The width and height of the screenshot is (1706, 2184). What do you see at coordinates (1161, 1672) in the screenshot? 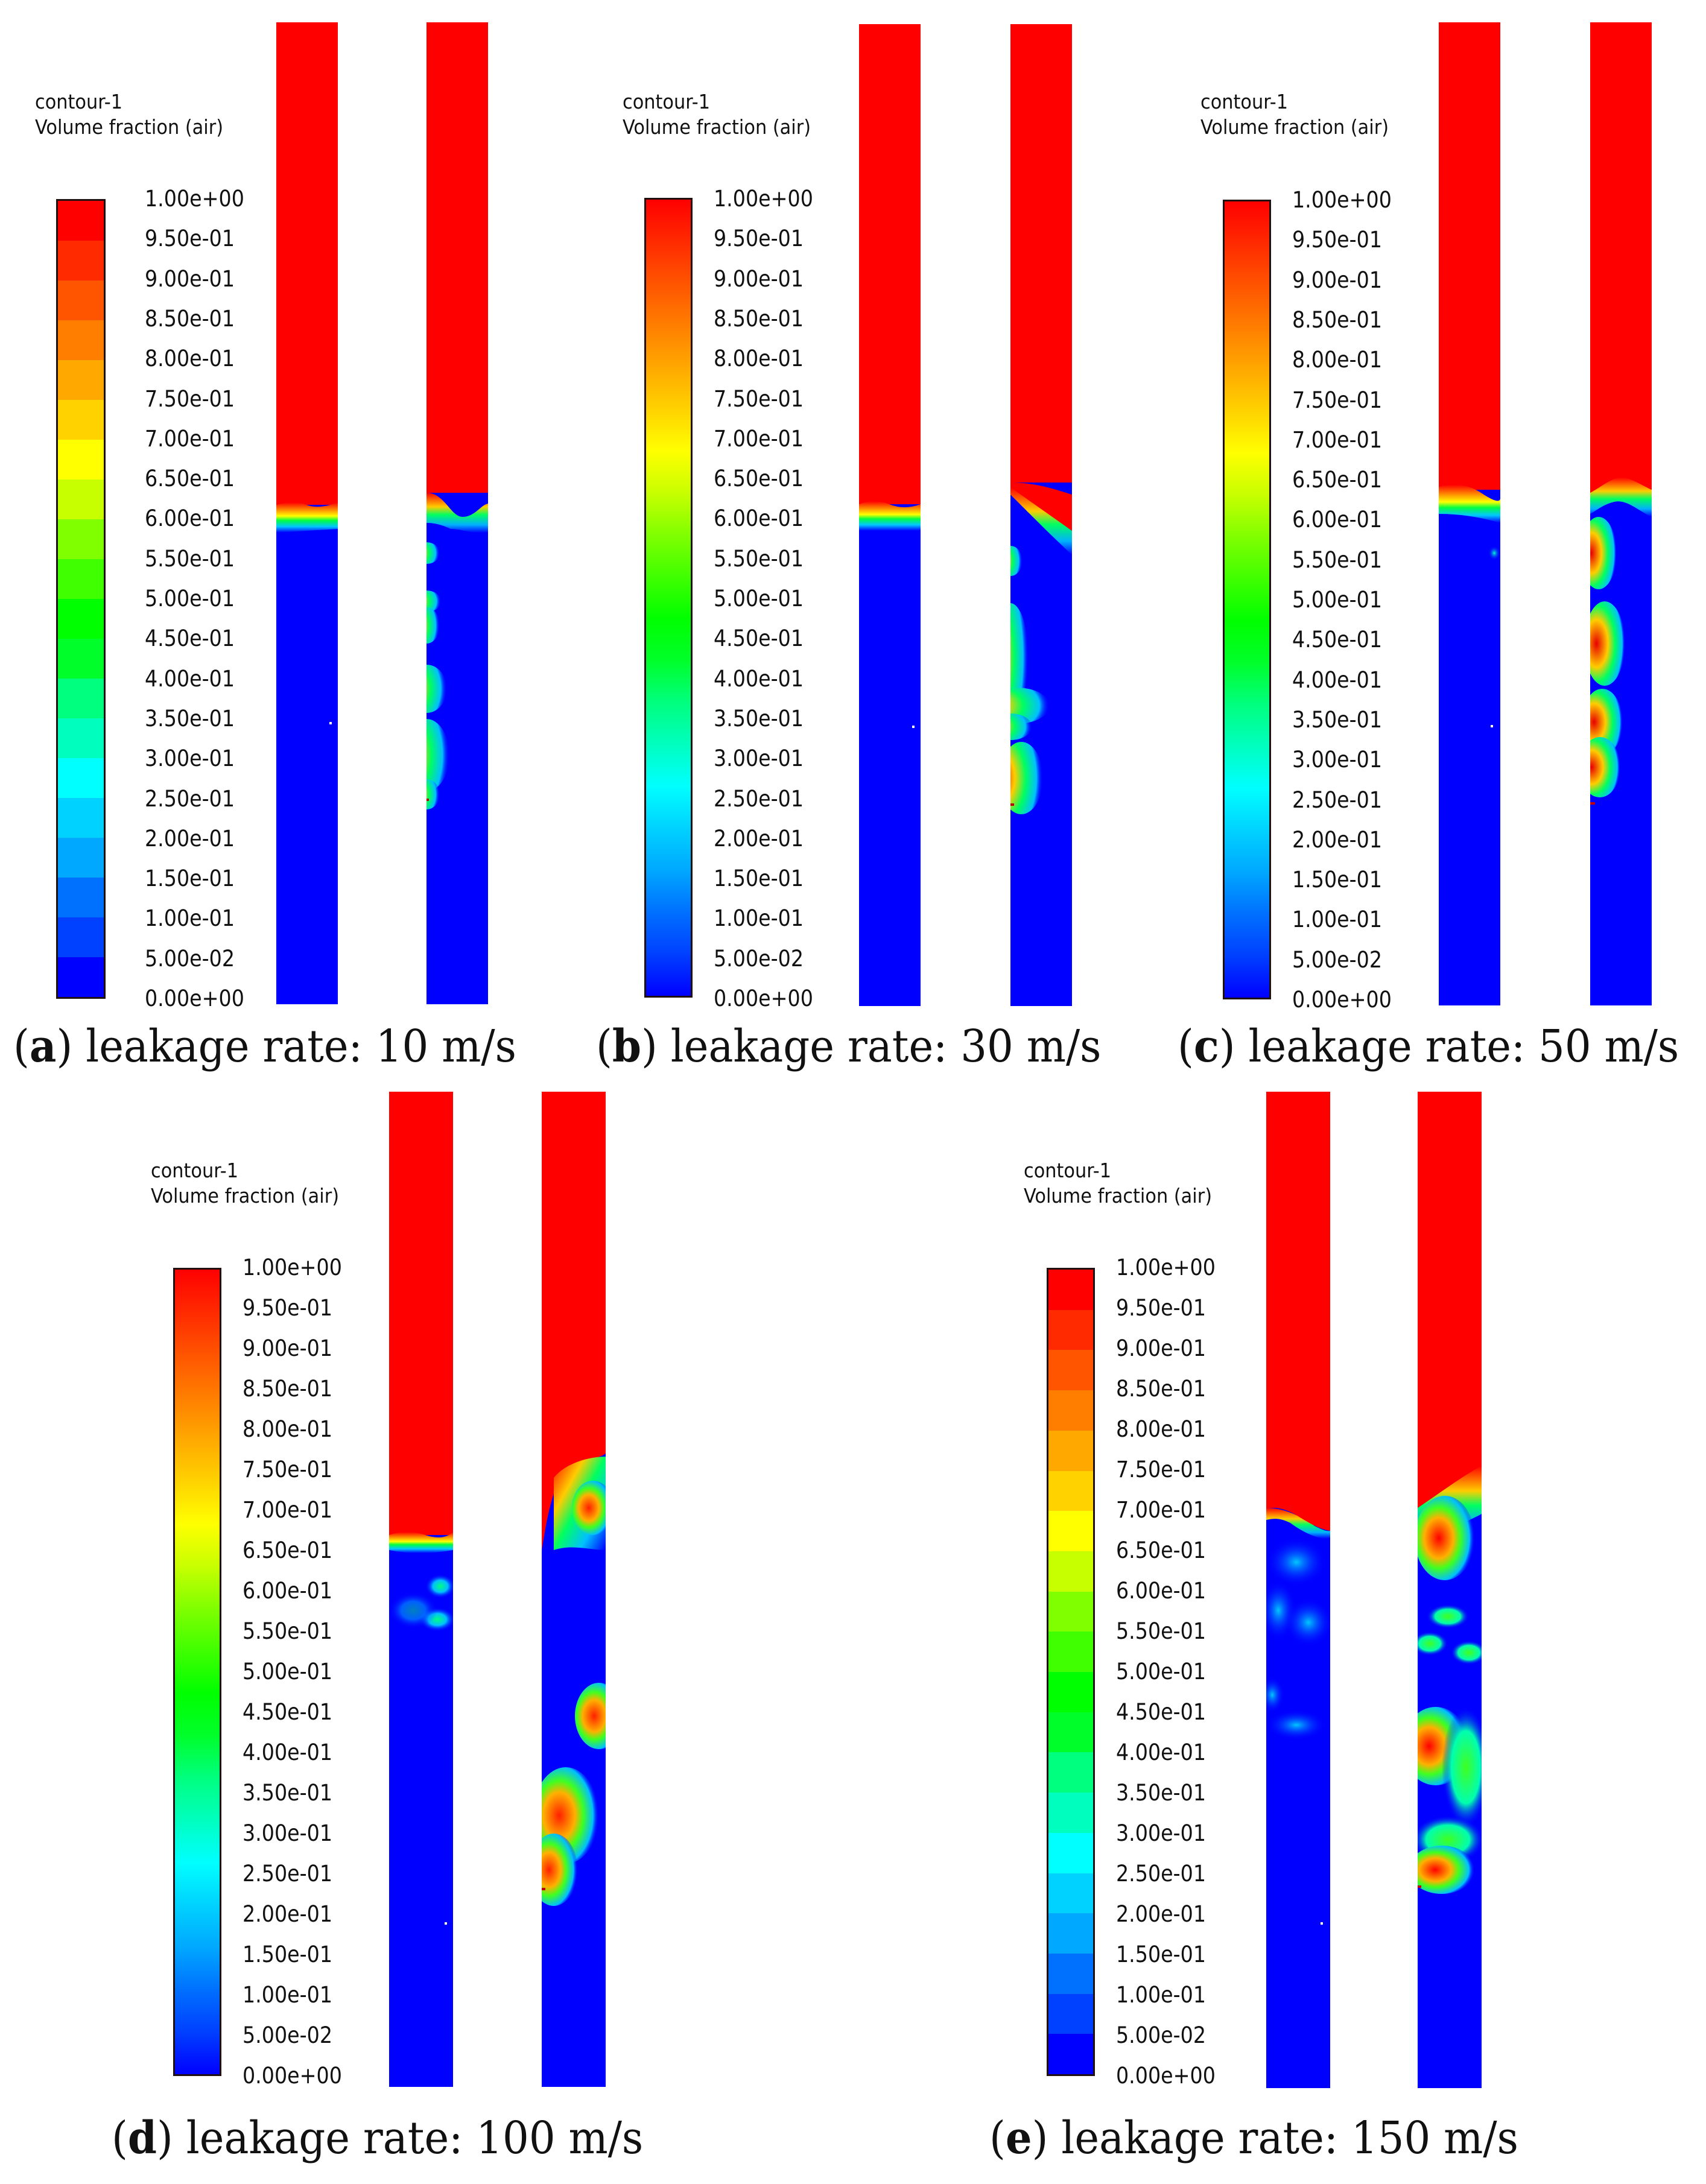
I see `colorbar-tick-label: 5.00e-01` at bounding box center [1161, 1672].